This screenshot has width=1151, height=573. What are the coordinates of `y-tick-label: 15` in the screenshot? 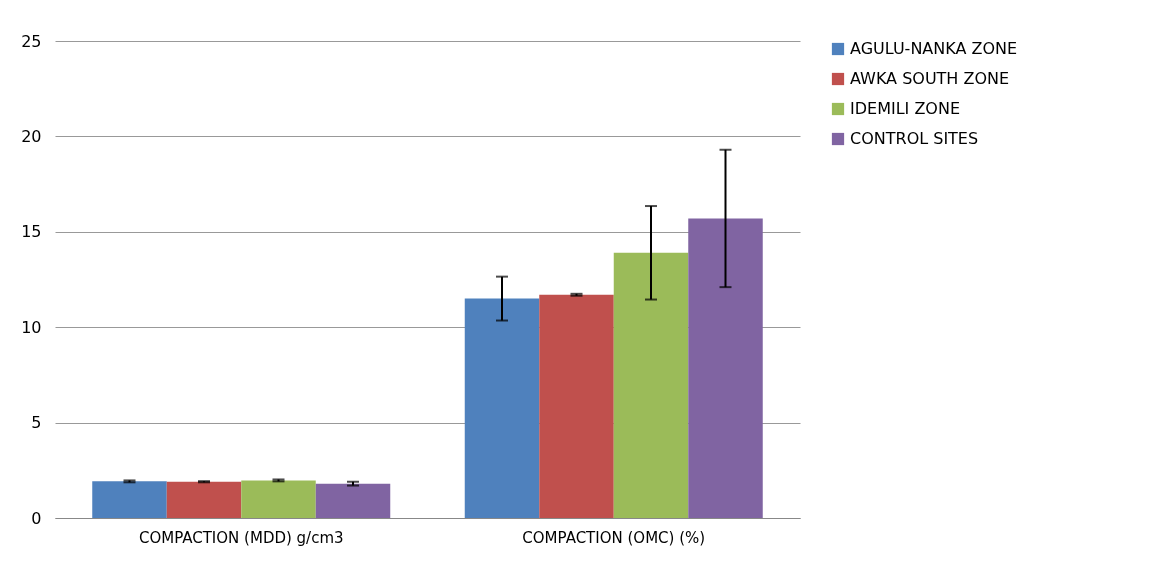 It's located at (31, 232).